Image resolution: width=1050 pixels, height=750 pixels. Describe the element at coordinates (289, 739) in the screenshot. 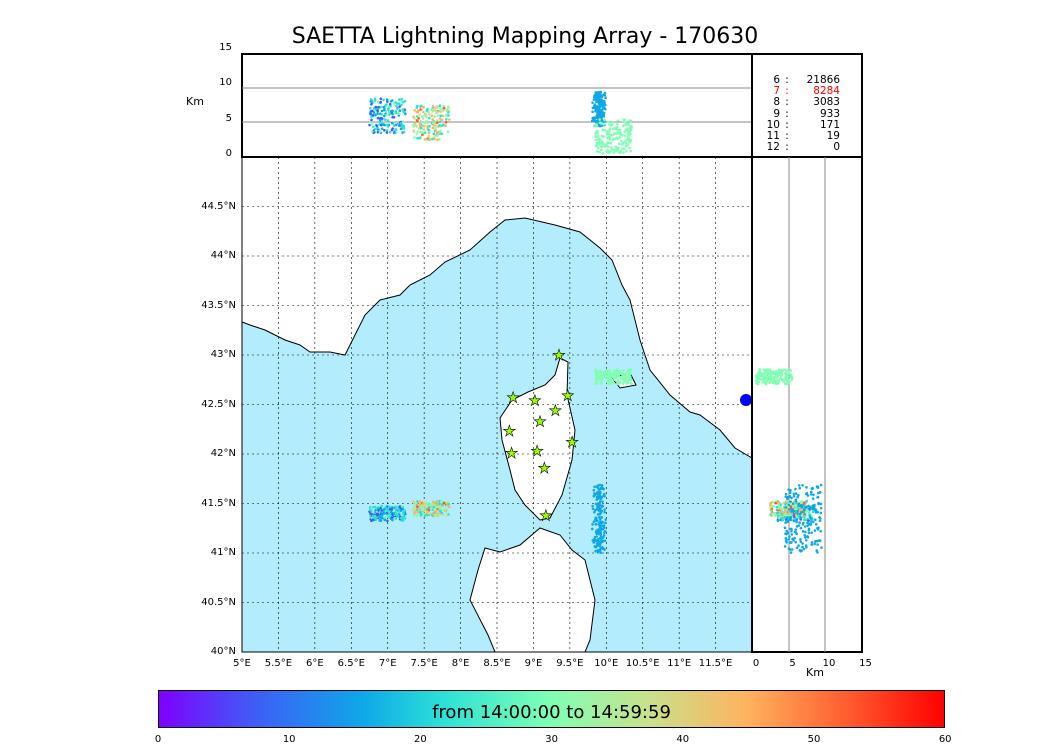

I see `colorbar-tick: 10` at that location.